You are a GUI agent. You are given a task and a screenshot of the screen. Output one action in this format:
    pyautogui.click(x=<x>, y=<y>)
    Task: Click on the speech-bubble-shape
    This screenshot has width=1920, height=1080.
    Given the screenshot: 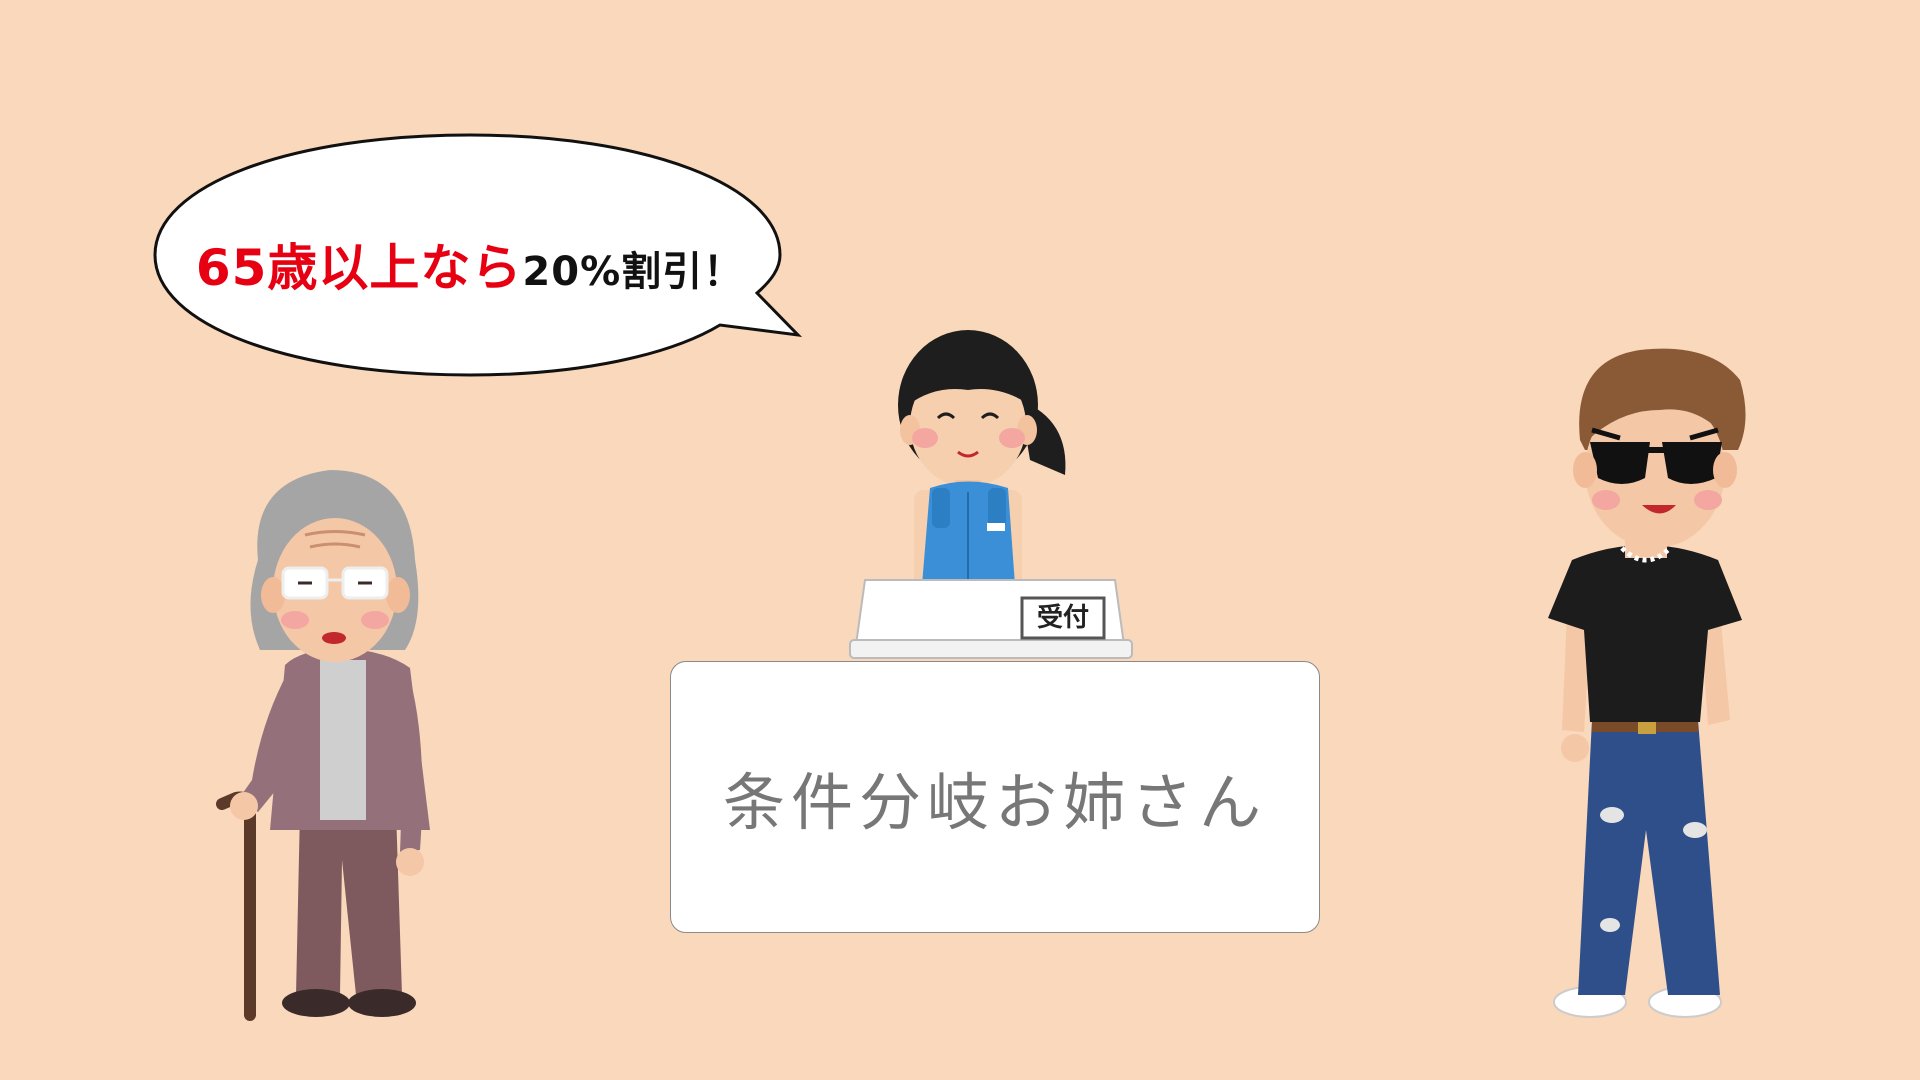 What is the action you would take?
    pyautogui.click(x=478, y=255)
    